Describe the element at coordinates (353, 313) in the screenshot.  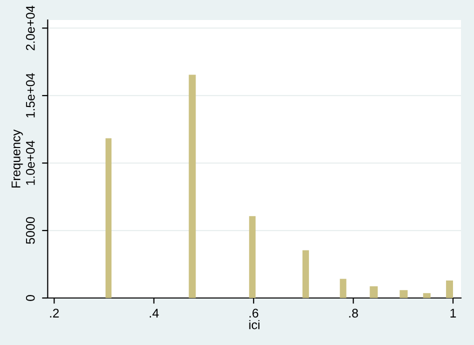
I see `x-tick-label: .8` at that location.